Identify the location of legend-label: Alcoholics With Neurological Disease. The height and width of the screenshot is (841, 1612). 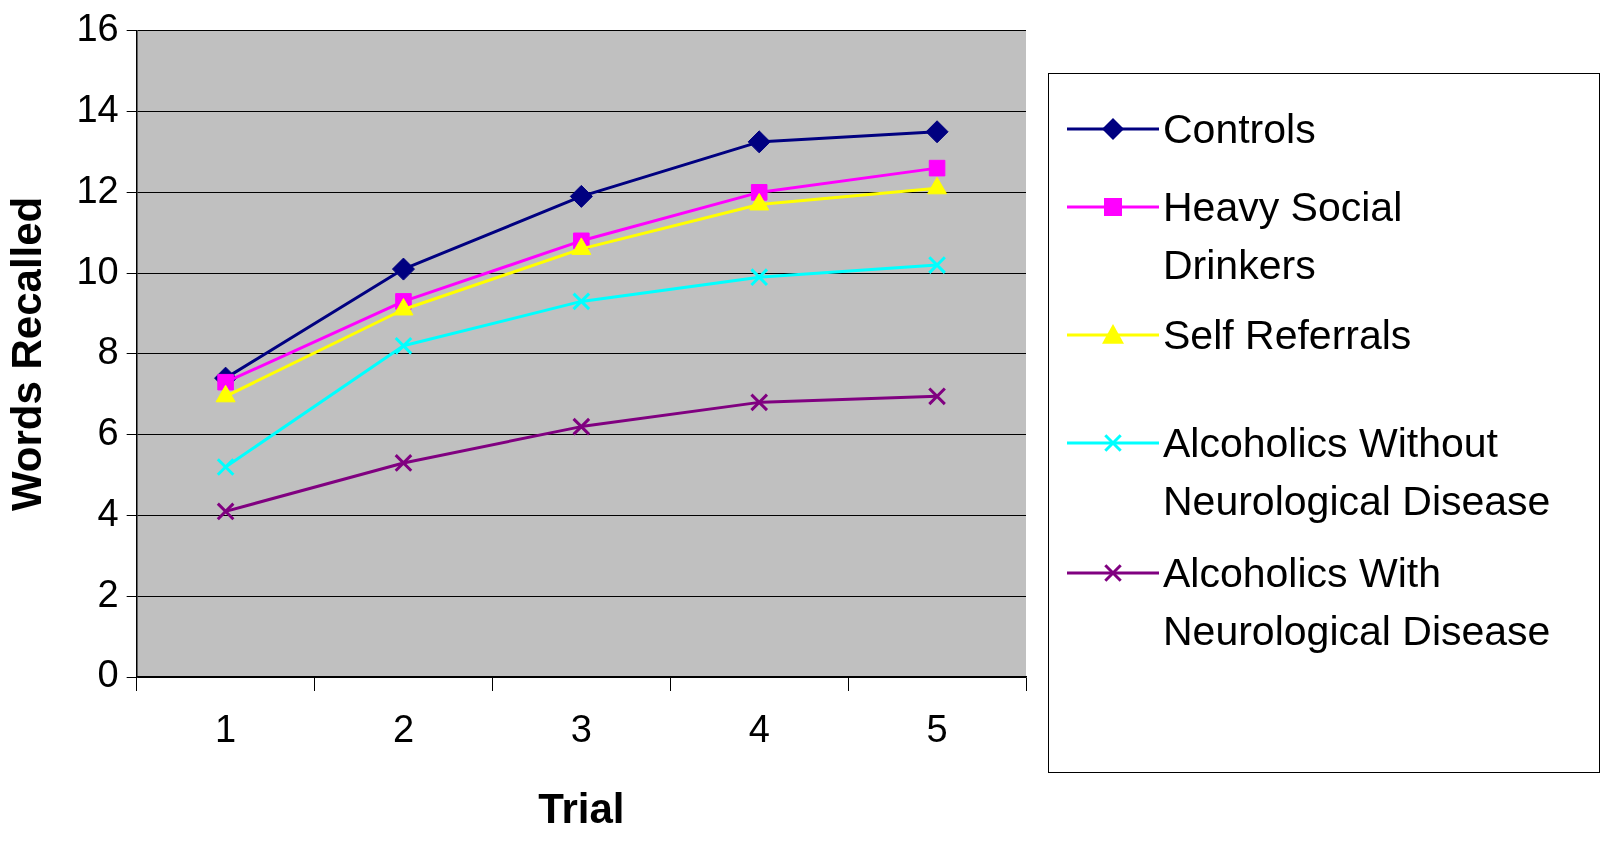
(1357, 602).